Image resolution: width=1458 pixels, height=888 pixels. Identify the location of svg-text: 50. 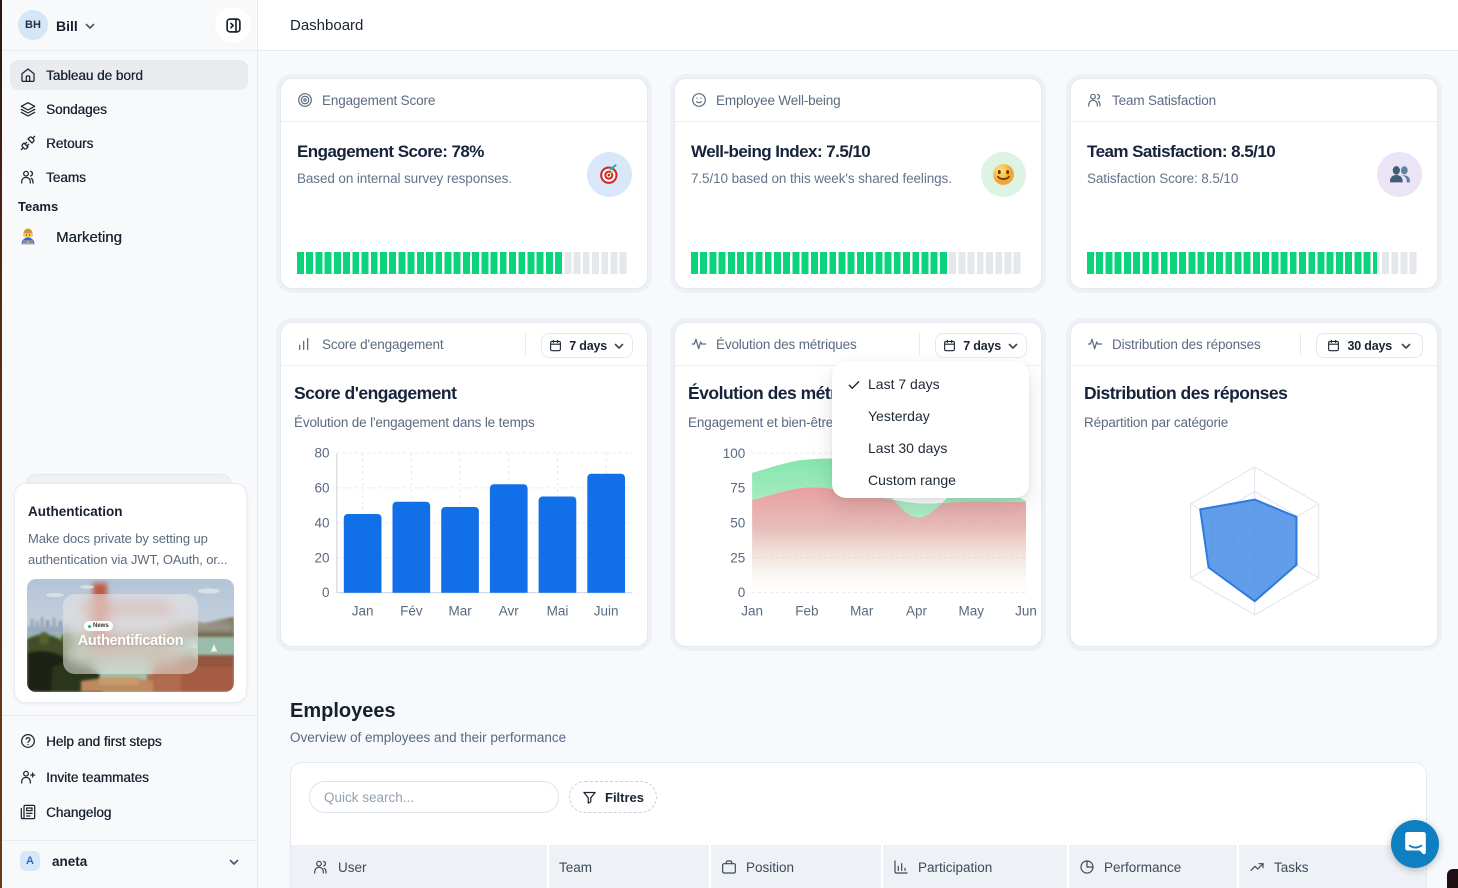
(737, 522).